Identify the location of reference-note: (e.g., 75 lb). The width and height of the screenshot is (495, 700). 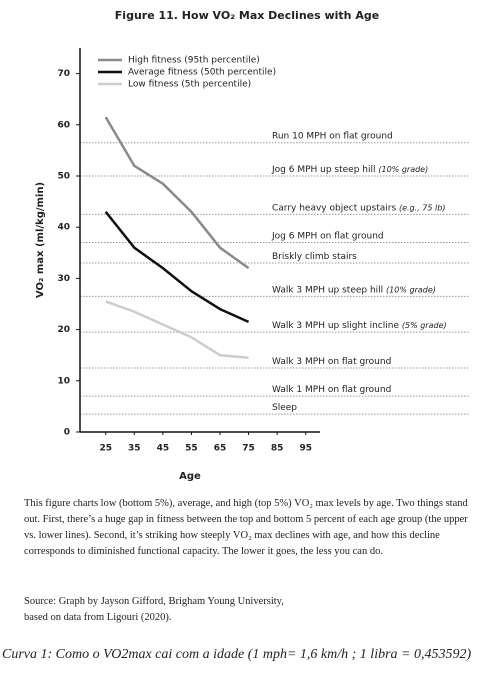
(422, 207).